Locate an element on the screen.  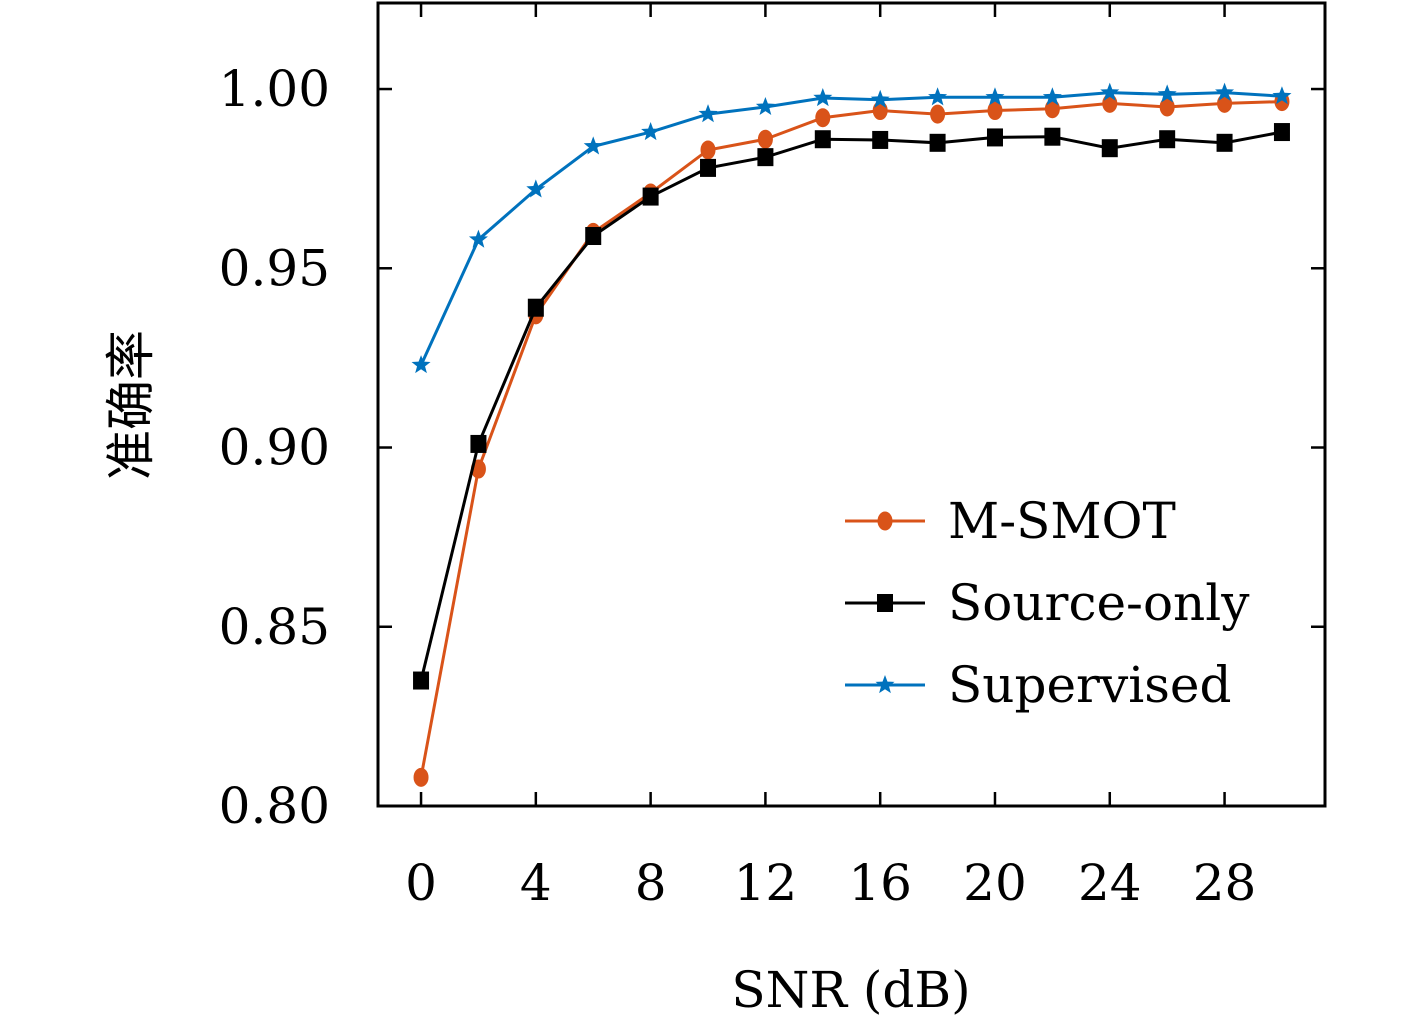
x-tick-label: 8 is located at coordinates (651, 883).